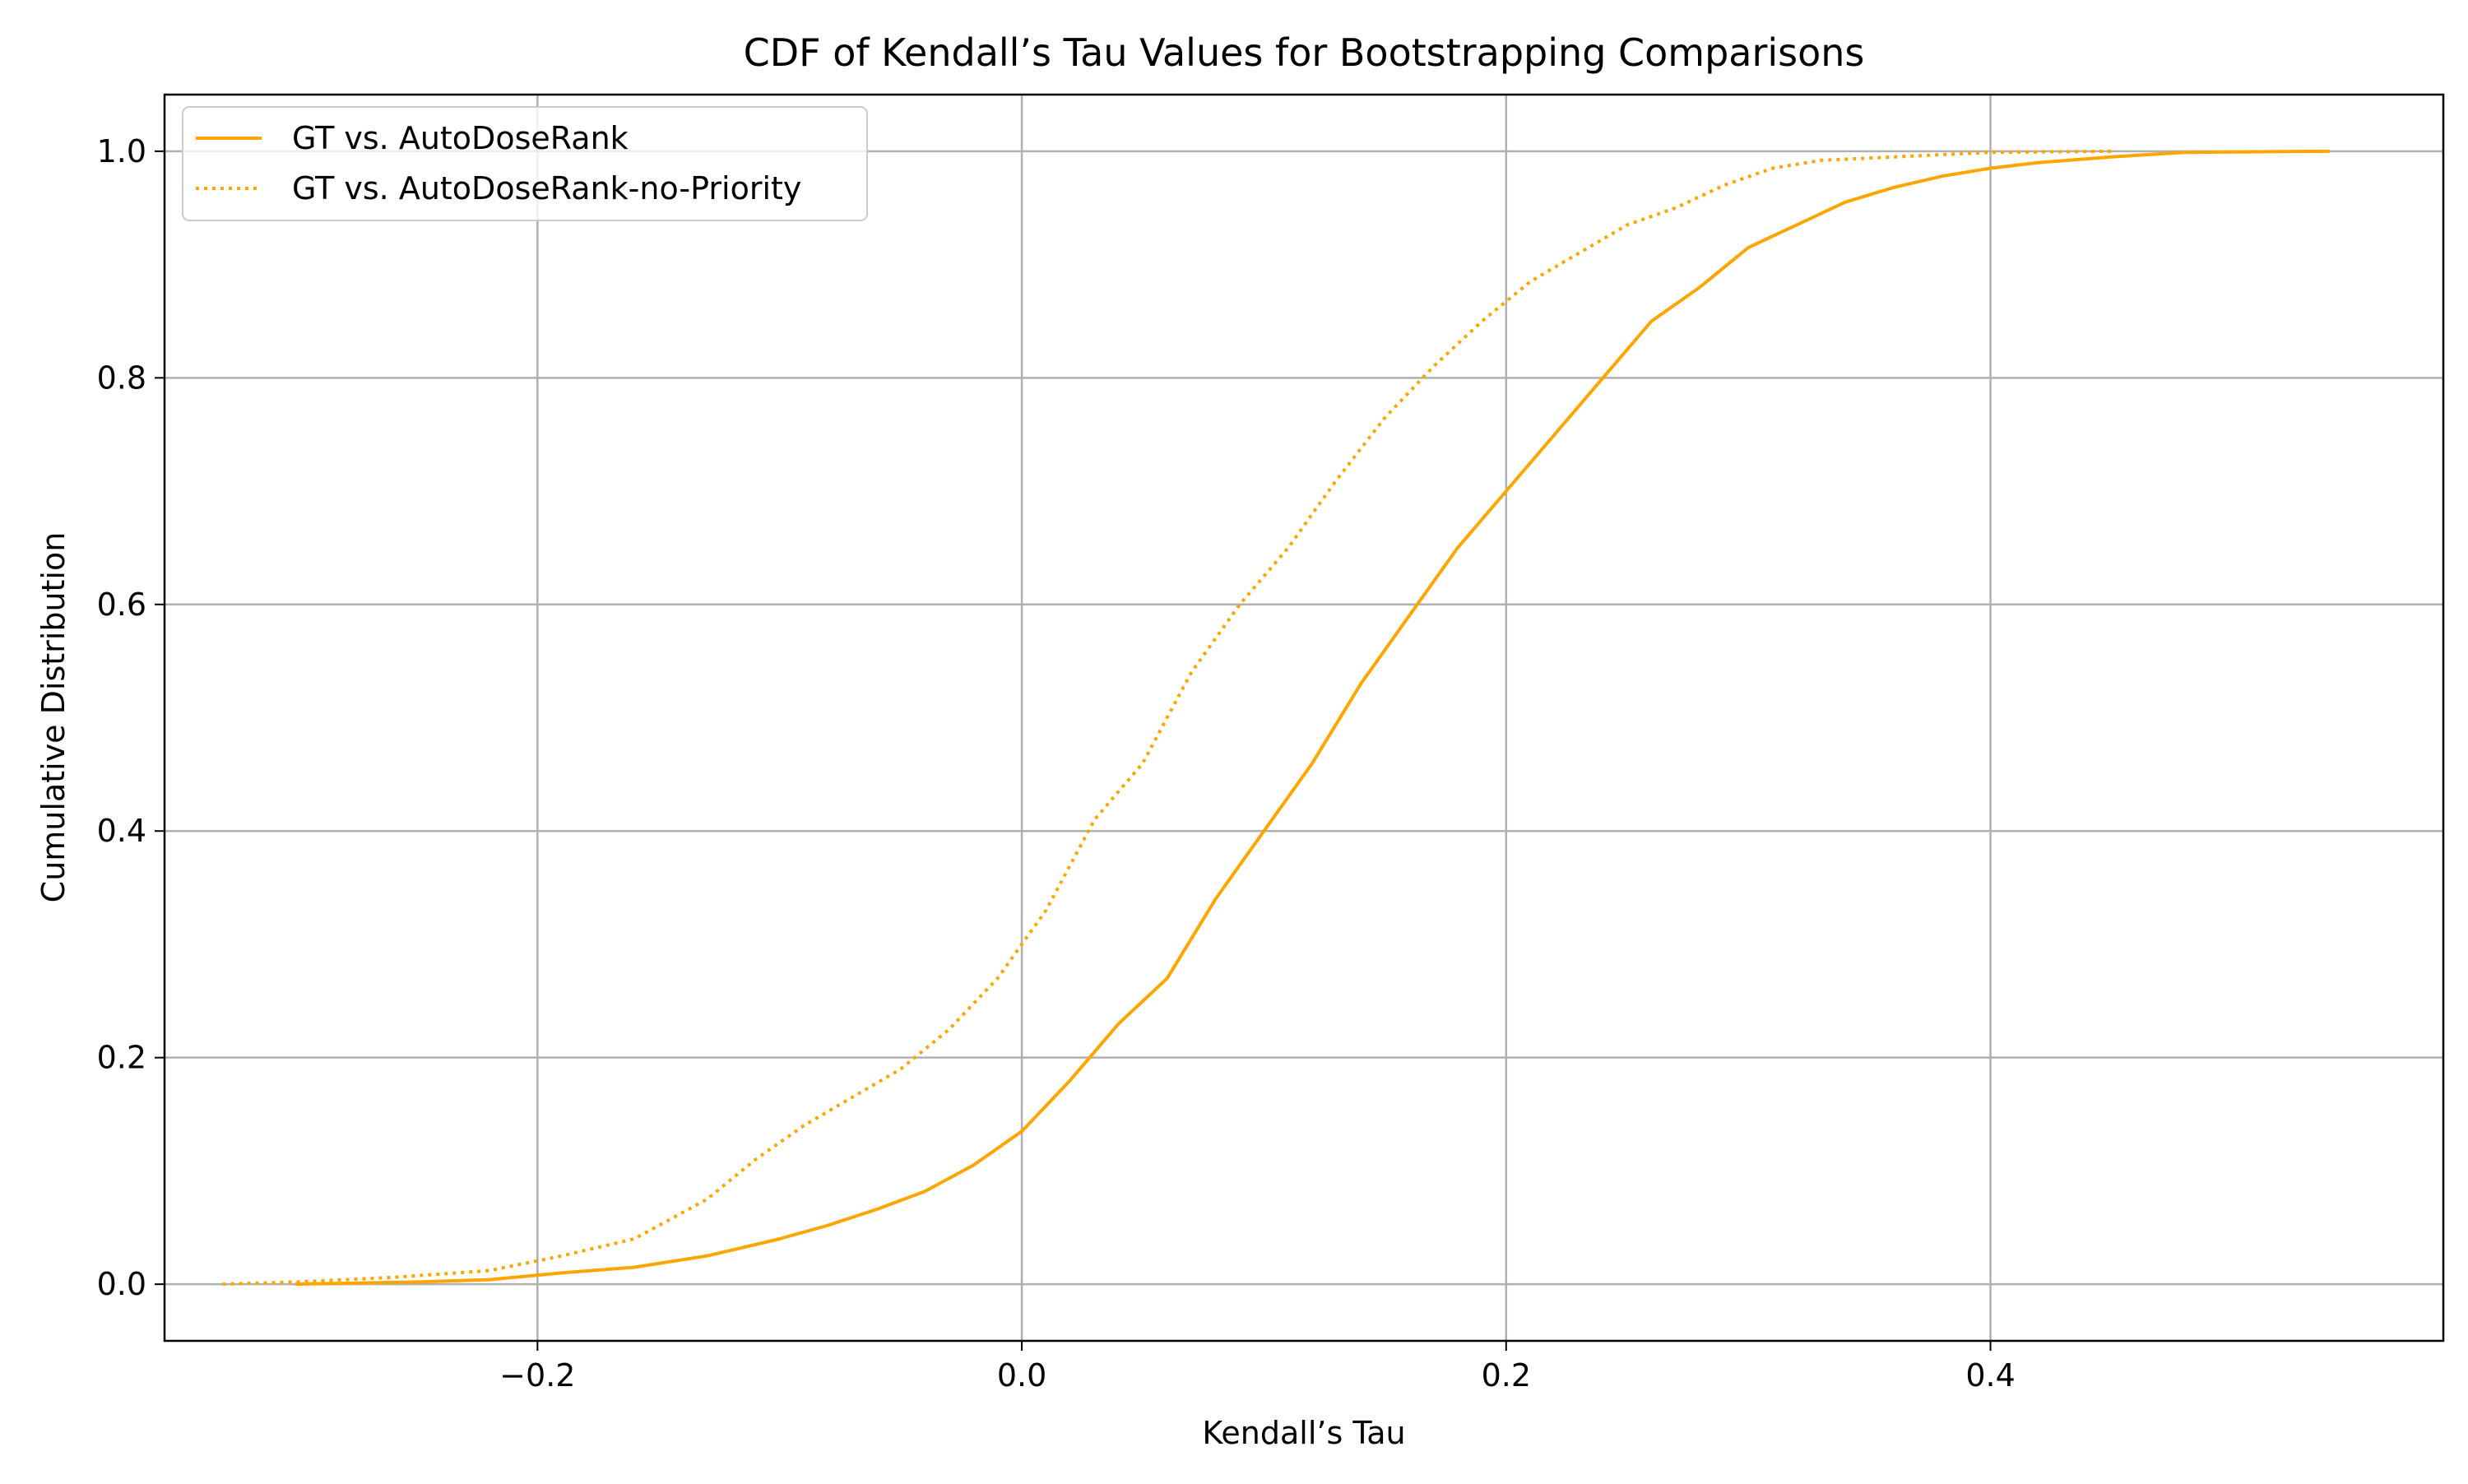 The height and width of the screenshot is (1484, 2468). Describe the element at coordinates (53, 717) in the screenshot. I see `y-axis-label: Cumulative Distribution` at that location.